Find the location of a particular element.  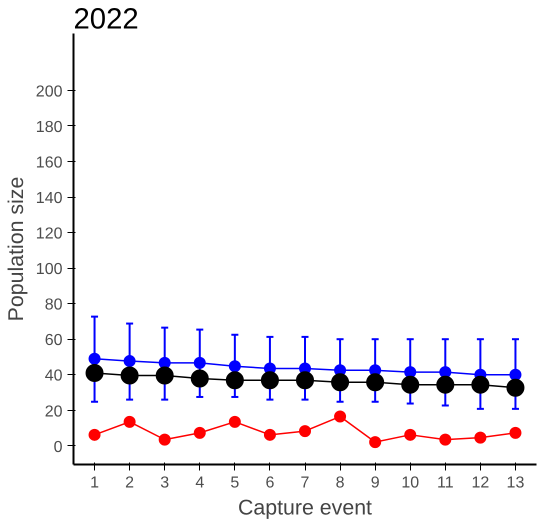

y-tick-label: 200 is located at coordinates (49, 91).